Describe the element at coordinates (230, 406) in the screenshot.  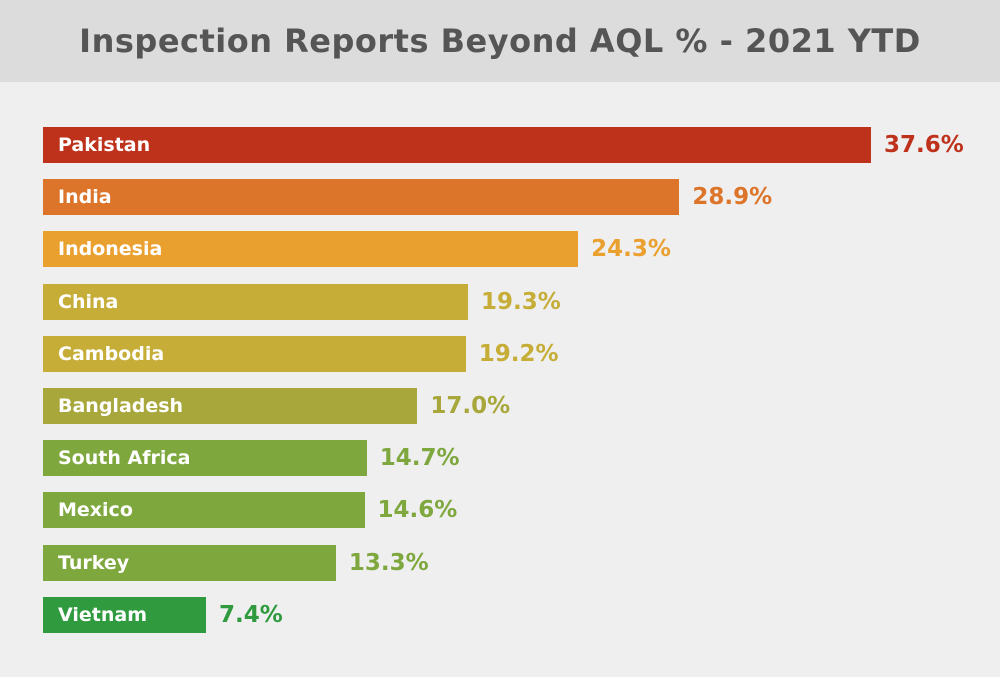
I see `bar-bangladesh: Bangladesh` at that location.